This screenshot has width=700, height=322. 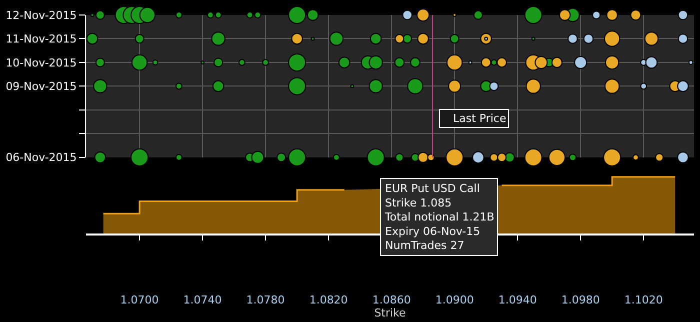 What do you see at coordinates (580, 300) in the screenshot?
I see `x-tick-label: 1.0980` at bounding box center [580, 300].